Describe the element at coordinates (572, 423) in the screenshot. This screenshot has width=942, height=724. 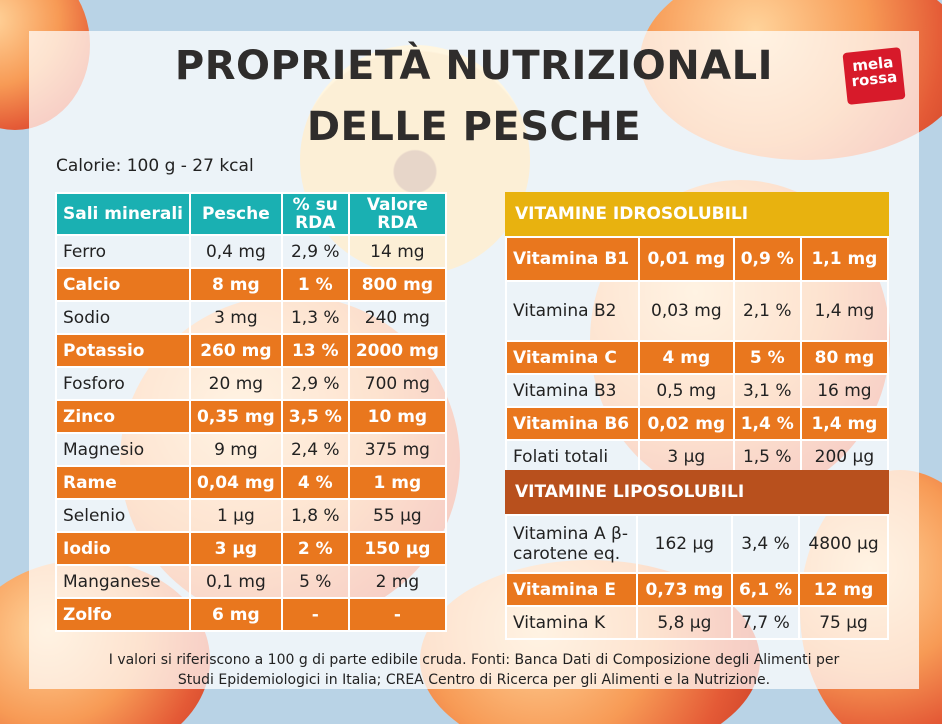
I see `row-label: Vitamina B6` at that location.